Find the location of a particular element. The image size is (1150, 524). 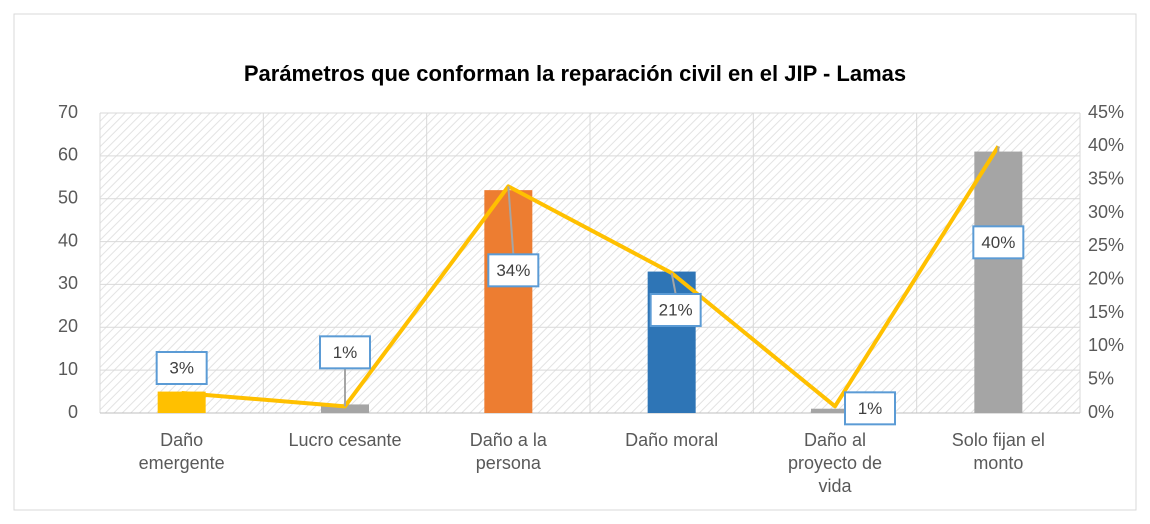

y2-tick-label: 30% is located at coordinates (1106, 212).